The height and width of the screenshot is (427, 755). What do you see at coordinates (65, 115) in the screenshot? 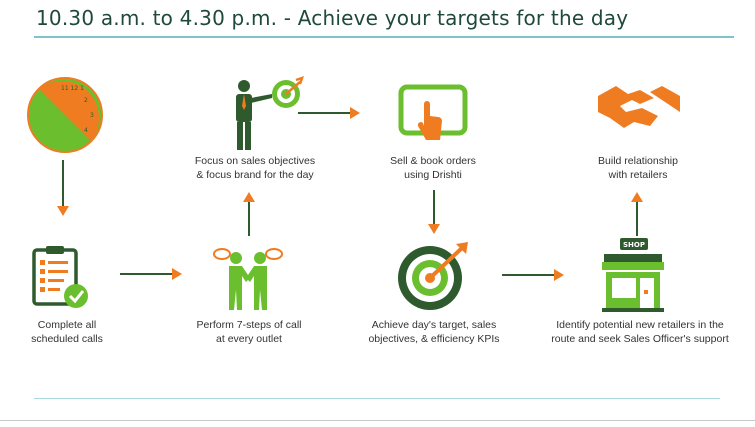
I see `clock-icon: 11 12 1 2 3 4` at bounding box center [65, 115].